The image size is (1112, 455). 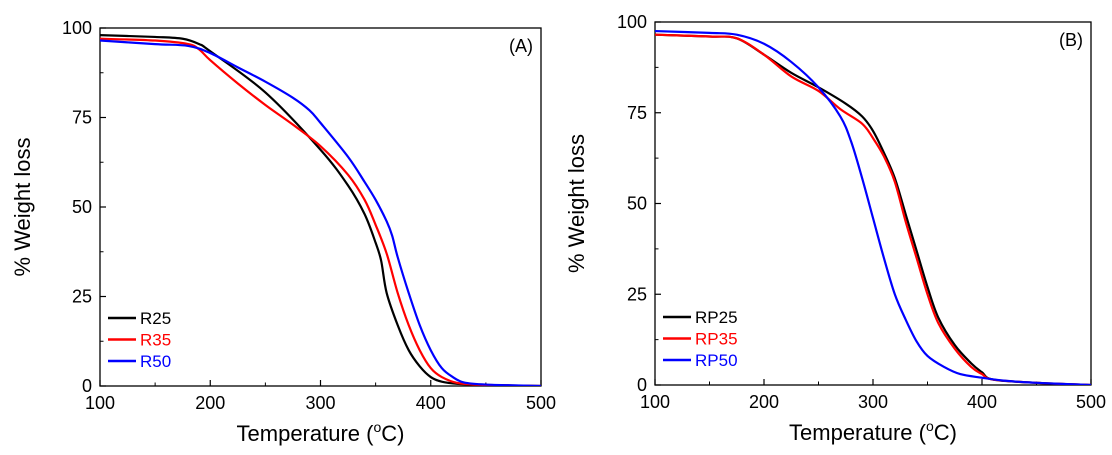 What do you see at coordinates (155, 340) in the screenshot?
I see `legend-label: R35` at bounding box center [155, 340].